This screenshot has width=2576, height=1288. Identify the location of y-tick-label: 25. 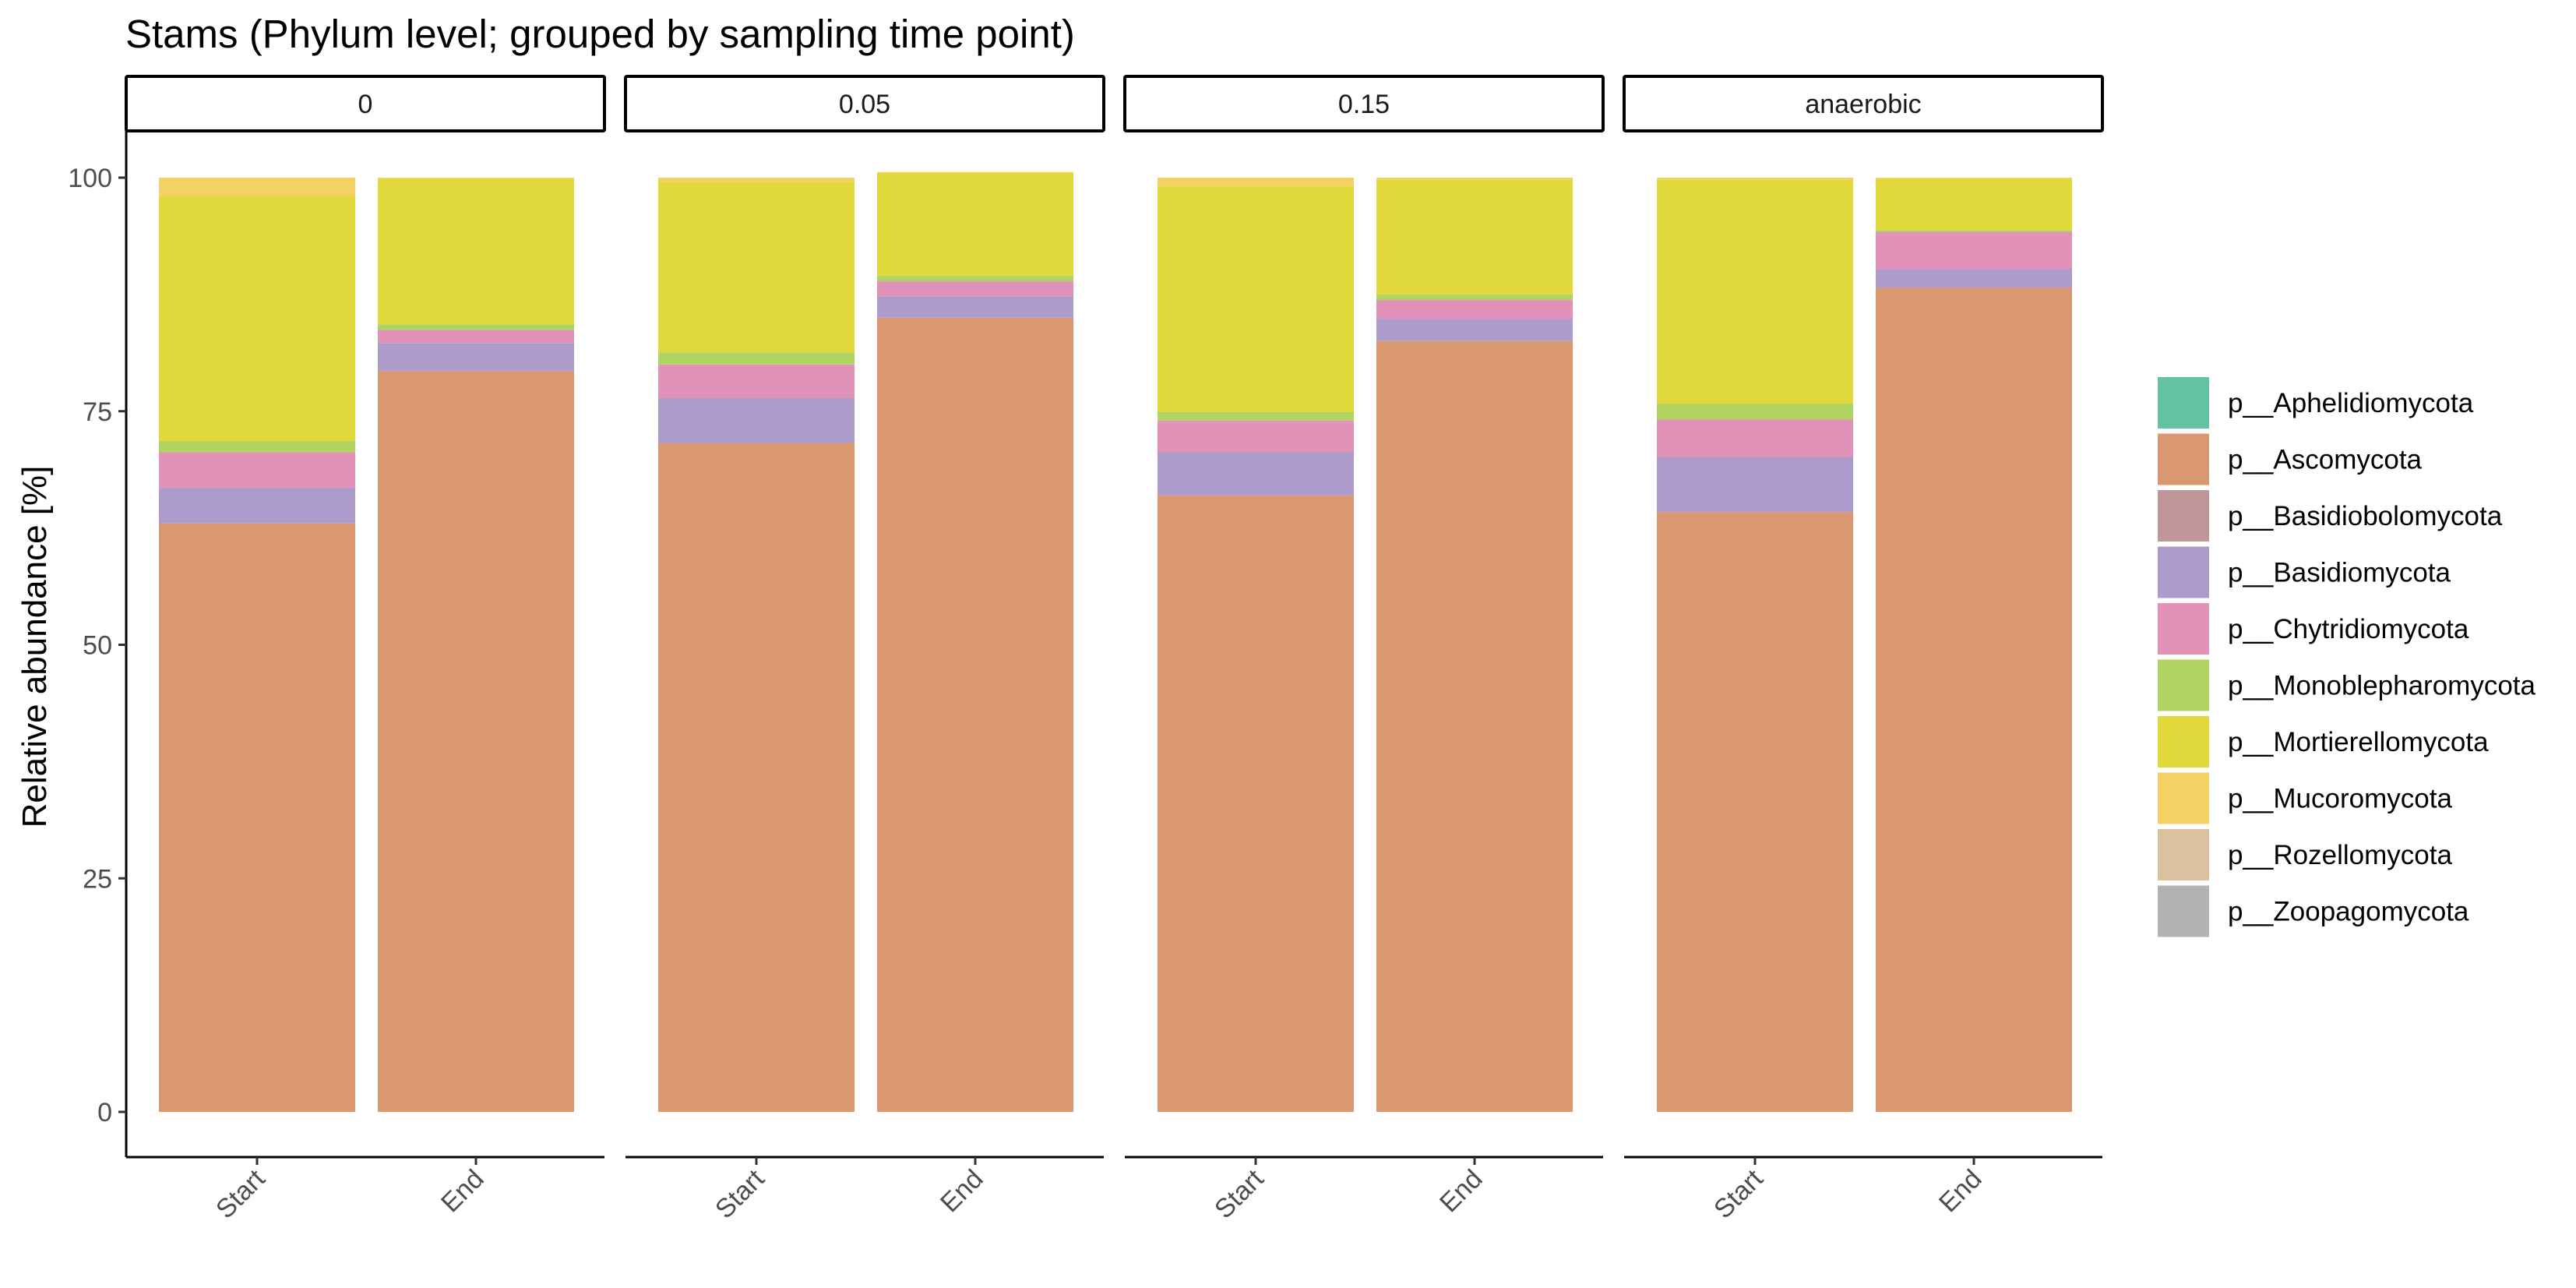
(98, 879).